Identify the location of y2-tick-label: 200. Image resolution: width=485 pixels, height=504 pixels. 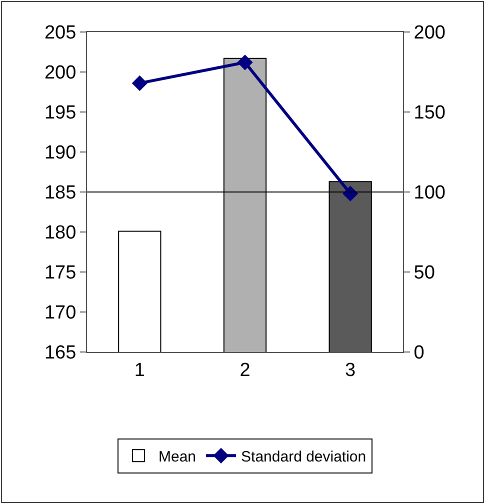
(430, 33).